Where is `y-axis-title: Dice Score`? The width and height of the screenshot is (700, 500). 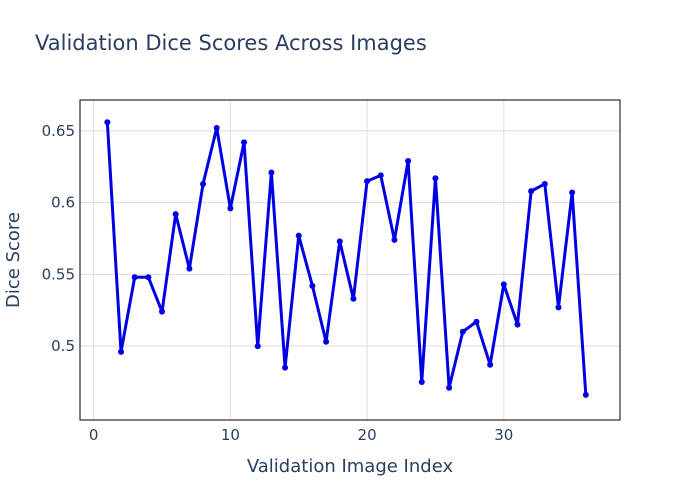
y-axis-title: Dice Score is located at coordinates (13, 260).